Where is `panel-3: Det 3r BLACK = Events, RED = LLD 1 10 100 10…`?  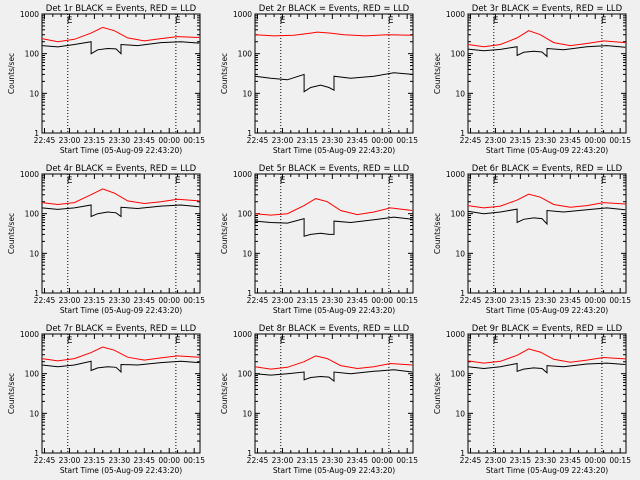
panel-3: Det 3r BLACK = Events, RED = LLD 1 10 100 10… is located at coordinates (532, 79).